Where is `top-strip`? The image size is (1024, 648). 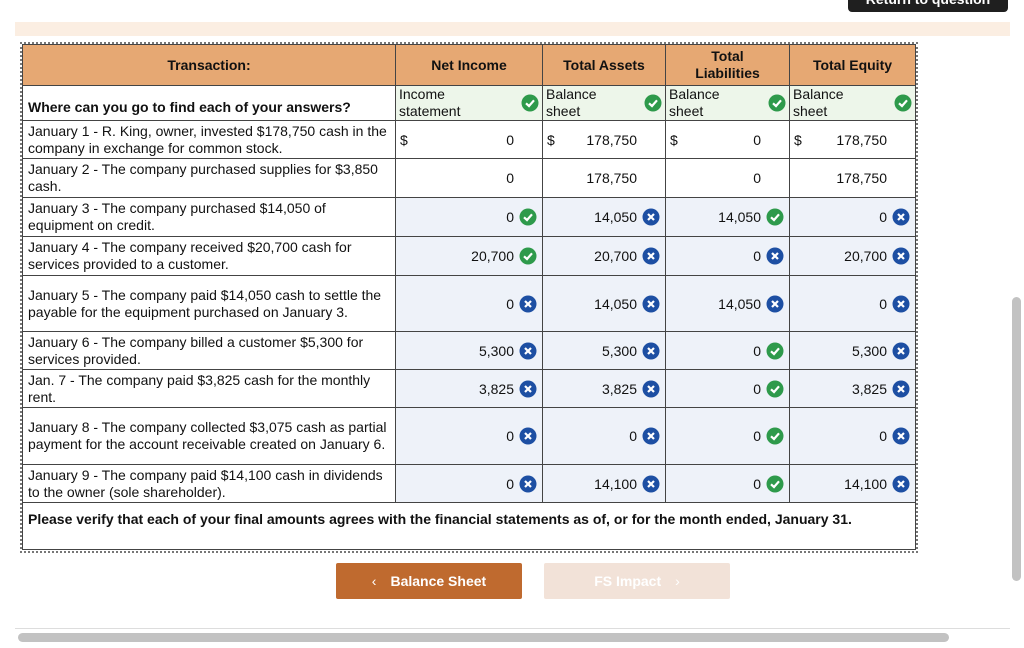
top-strip is located at coordinates (512, 29).